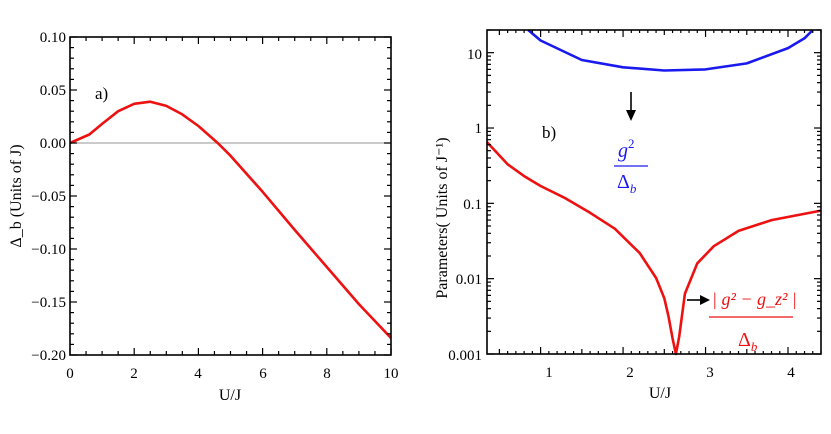  What do you see at coordinates (631, 115) in the screenshot?
I see `down-arrow-icon` at bounding box center [631, 115].